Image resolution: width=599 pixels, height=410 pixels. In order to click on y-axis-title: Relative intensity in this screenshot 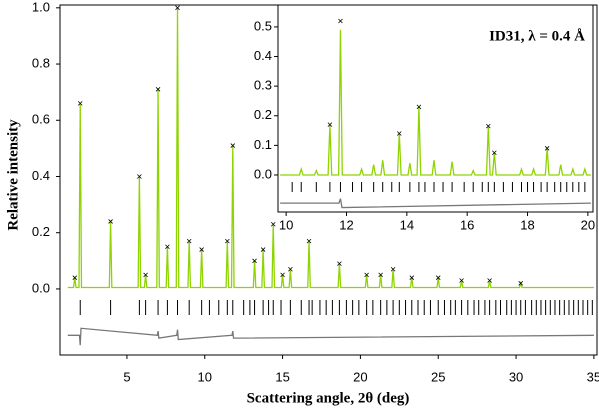, I will do `click(13, 175)`.